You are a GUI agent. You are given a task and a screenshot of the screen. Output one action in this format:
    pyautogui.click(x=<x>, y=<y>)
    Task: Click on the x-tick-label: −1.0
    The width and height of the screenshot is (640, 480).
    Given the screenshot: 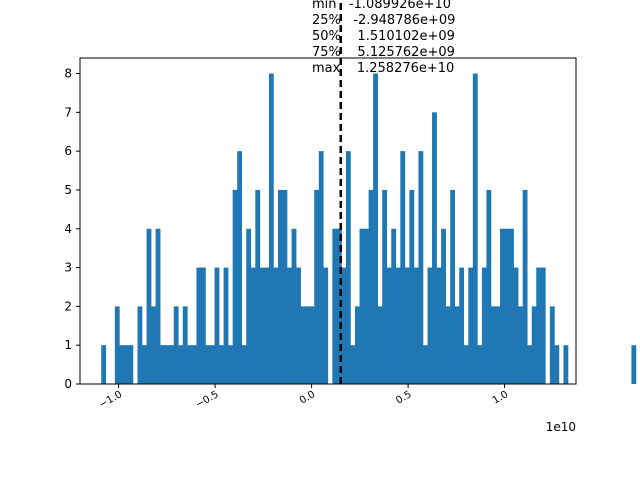 What is the action you would take?
    pyautogui.click(x=111, y=400)
    